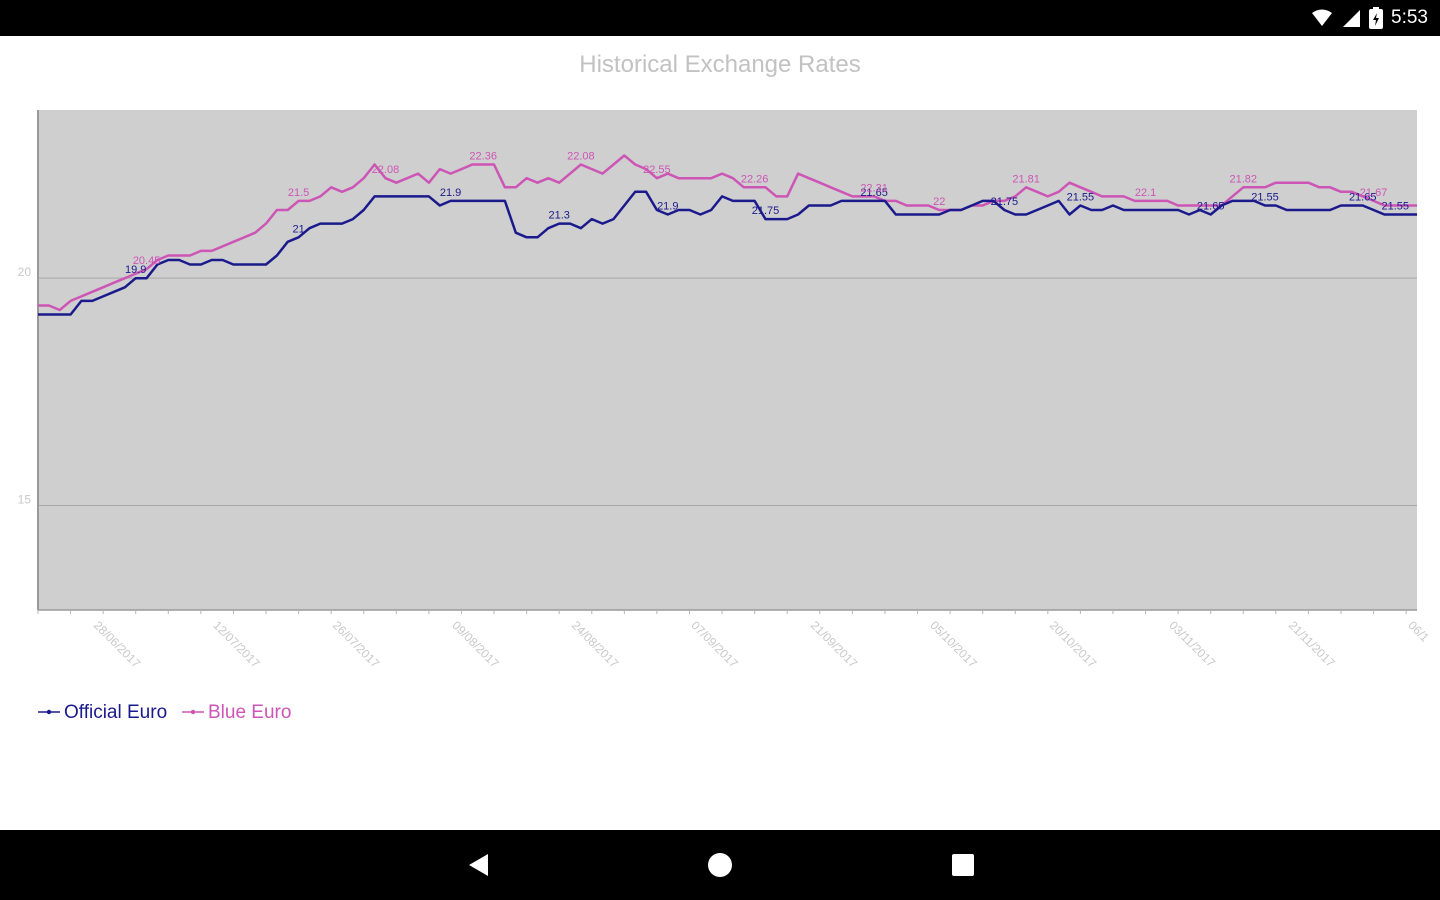  Describe the element at coordinates (558, 216) in the screenshot. I see `data-label: 21.3` at that location.